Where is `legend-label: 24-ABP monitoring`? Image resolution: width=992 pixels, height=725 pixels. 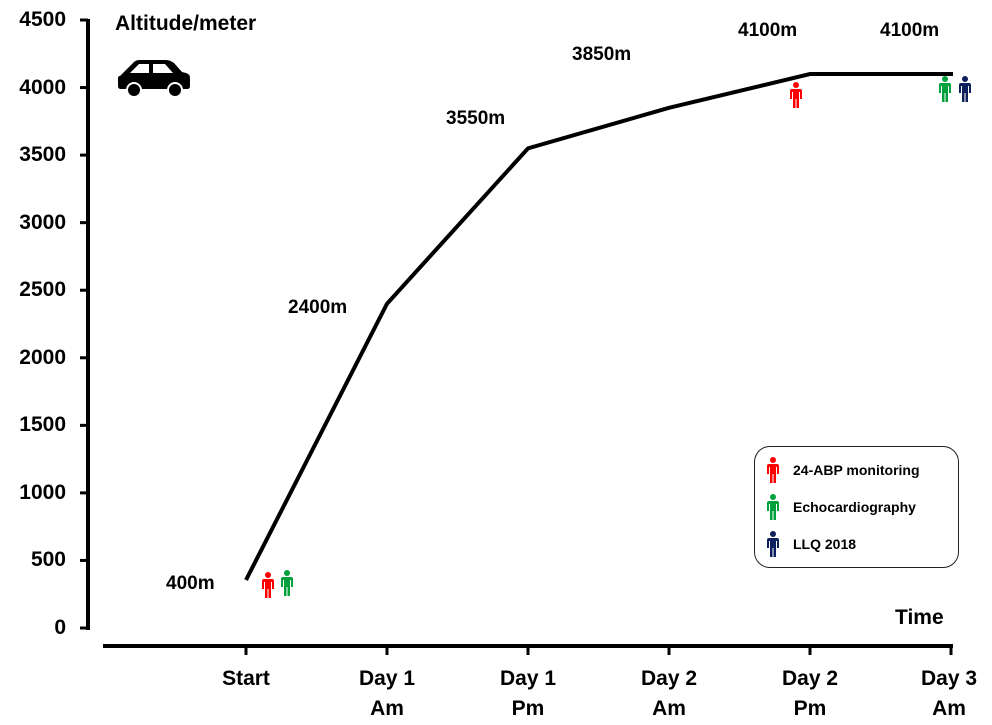 legend-label: 24-ABP monitoring is located at coordinates (856, 470).